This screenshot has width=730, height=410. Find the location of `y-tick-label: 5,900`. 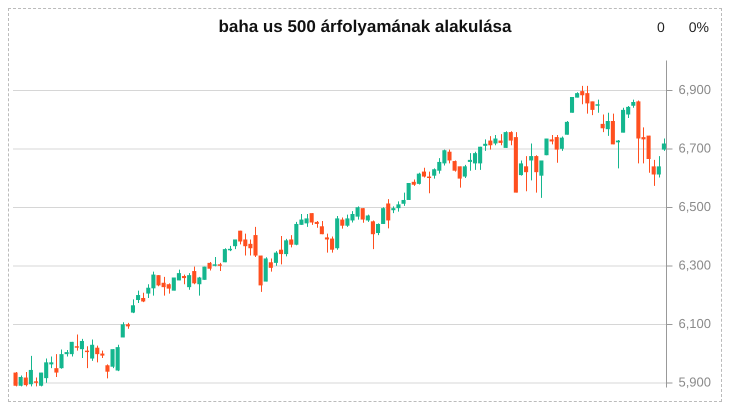

y-tick-label: 5,900 is located at coordinates (695, 382).